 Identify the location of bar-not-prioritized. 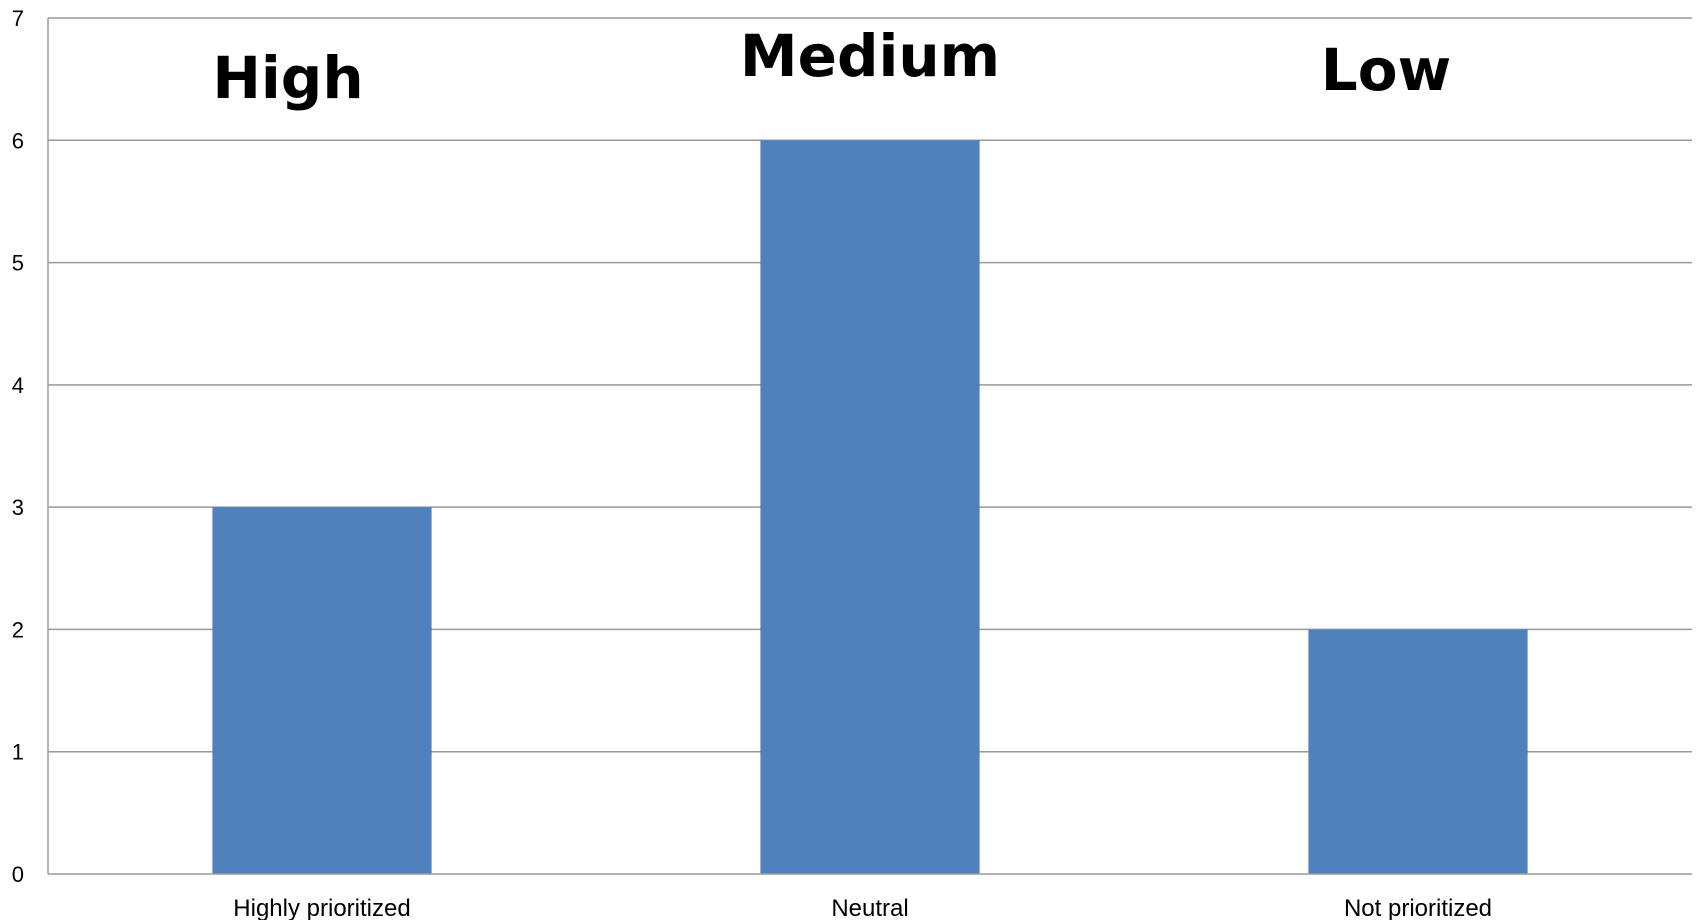
(1418, 751).